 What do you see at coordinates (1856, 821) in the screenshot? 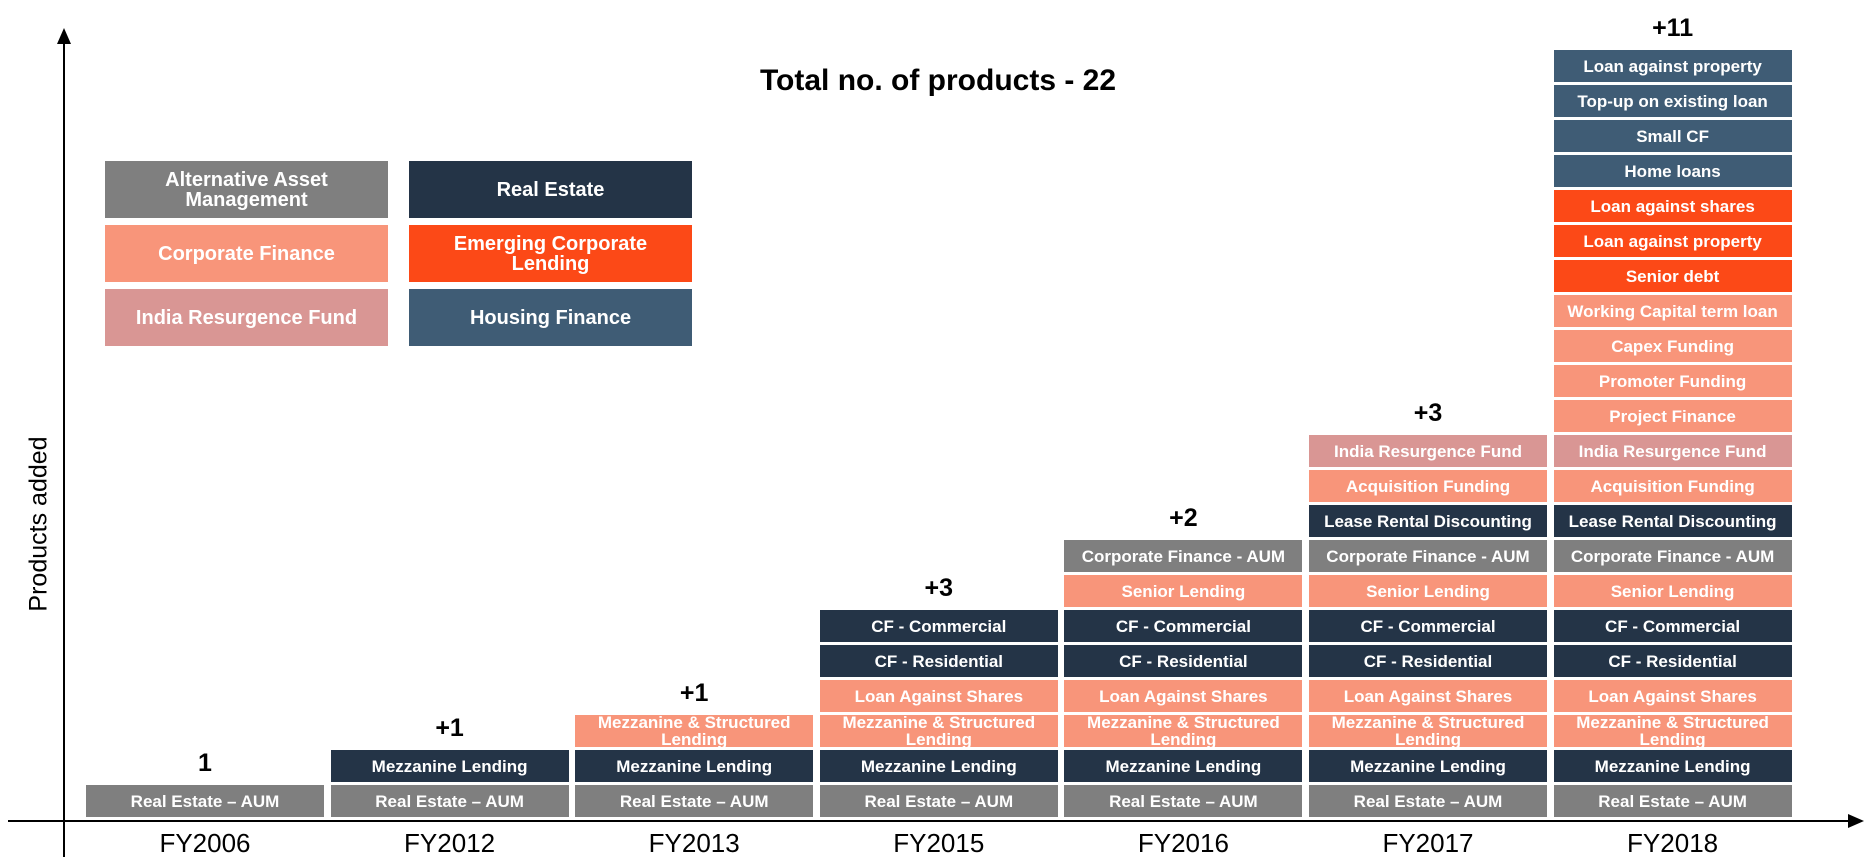
I see `x-axis-arrow` at bounding box center [1856, 821].